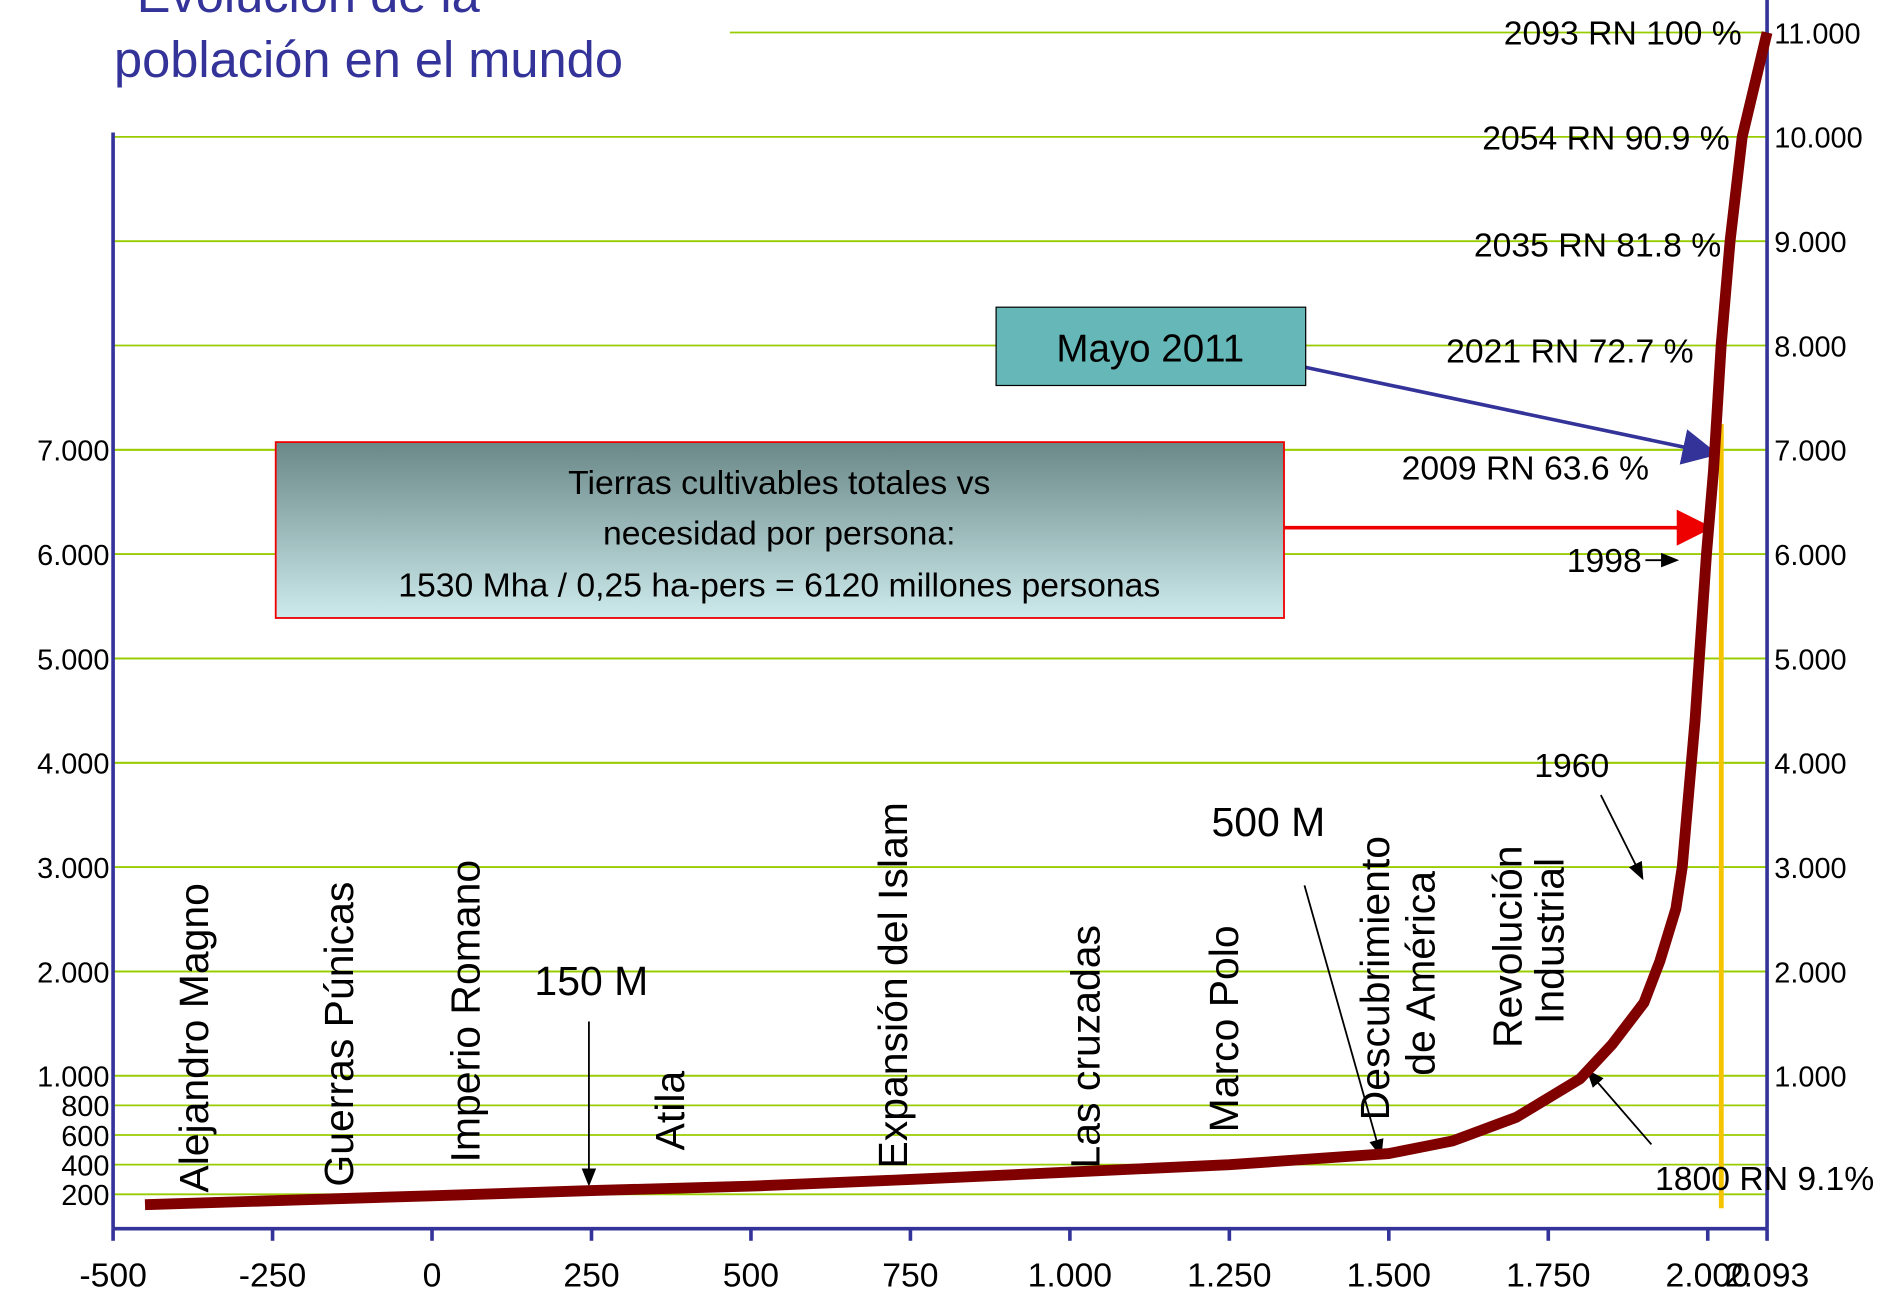 The image size is (1891, 1295). I want to click on callout: Mayo 2011, so click(1150, 348).